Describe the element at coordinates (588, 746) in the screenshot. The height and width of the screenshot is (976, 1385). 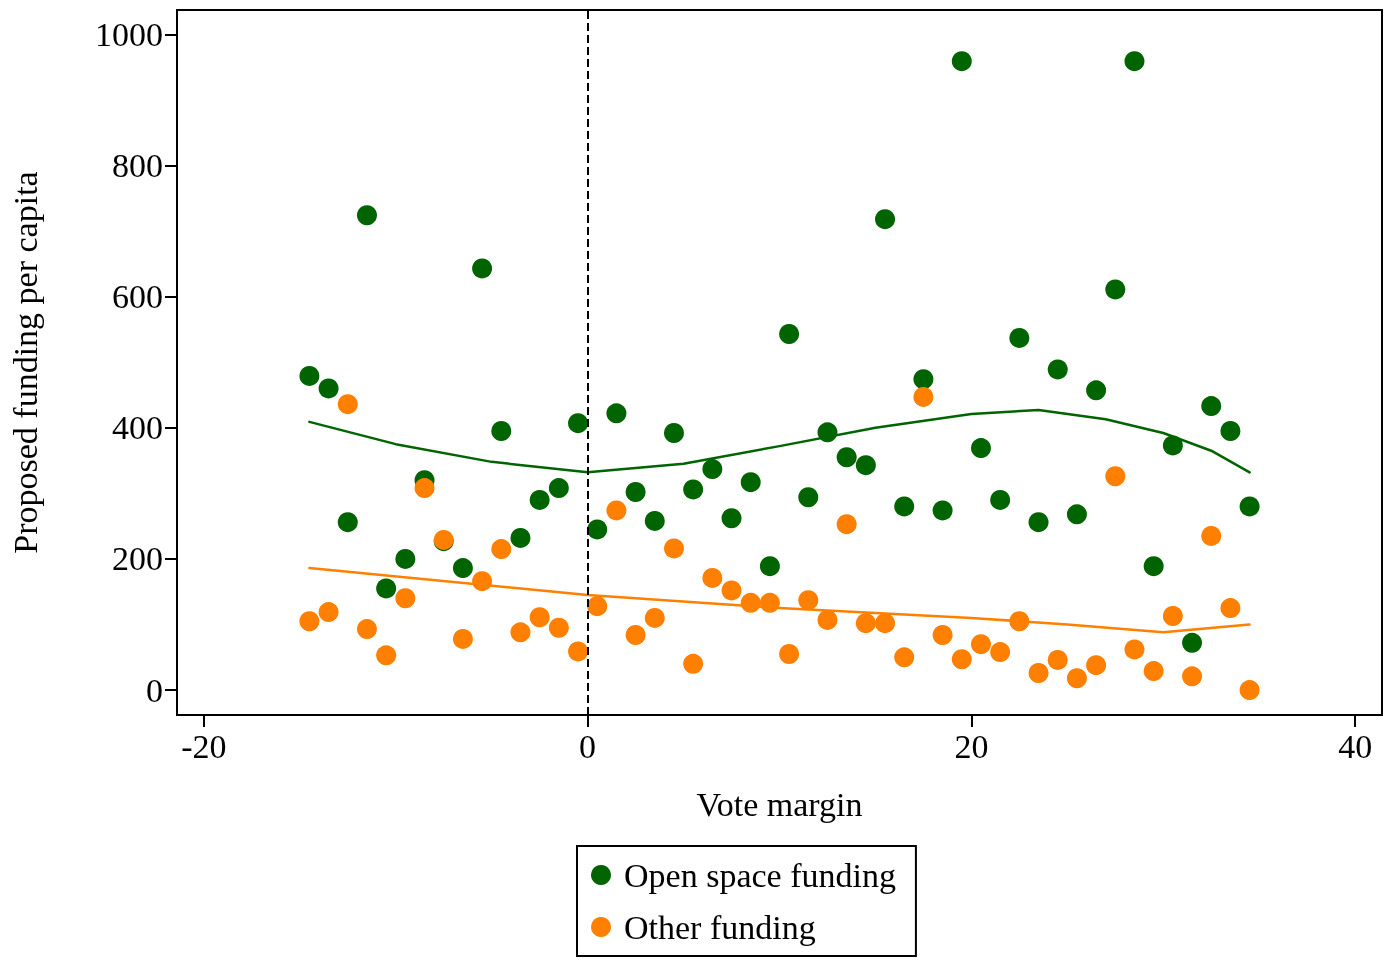
I see `x-tick-label: 0` at that location.